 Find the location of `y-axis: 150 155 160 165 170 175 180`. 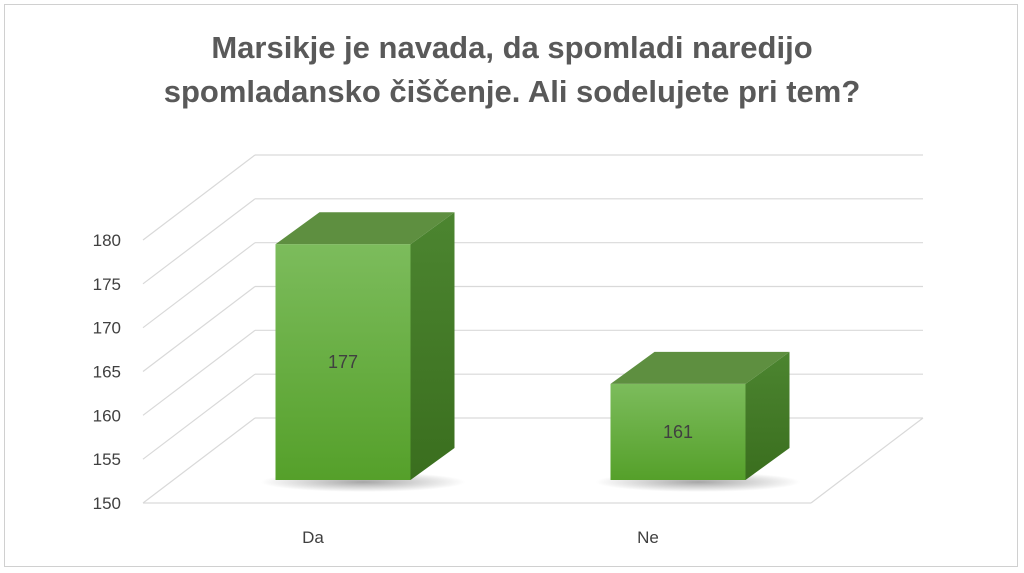

y-axis: 150 155 160 165 170 175 180 is located at coordinates (107, 372).